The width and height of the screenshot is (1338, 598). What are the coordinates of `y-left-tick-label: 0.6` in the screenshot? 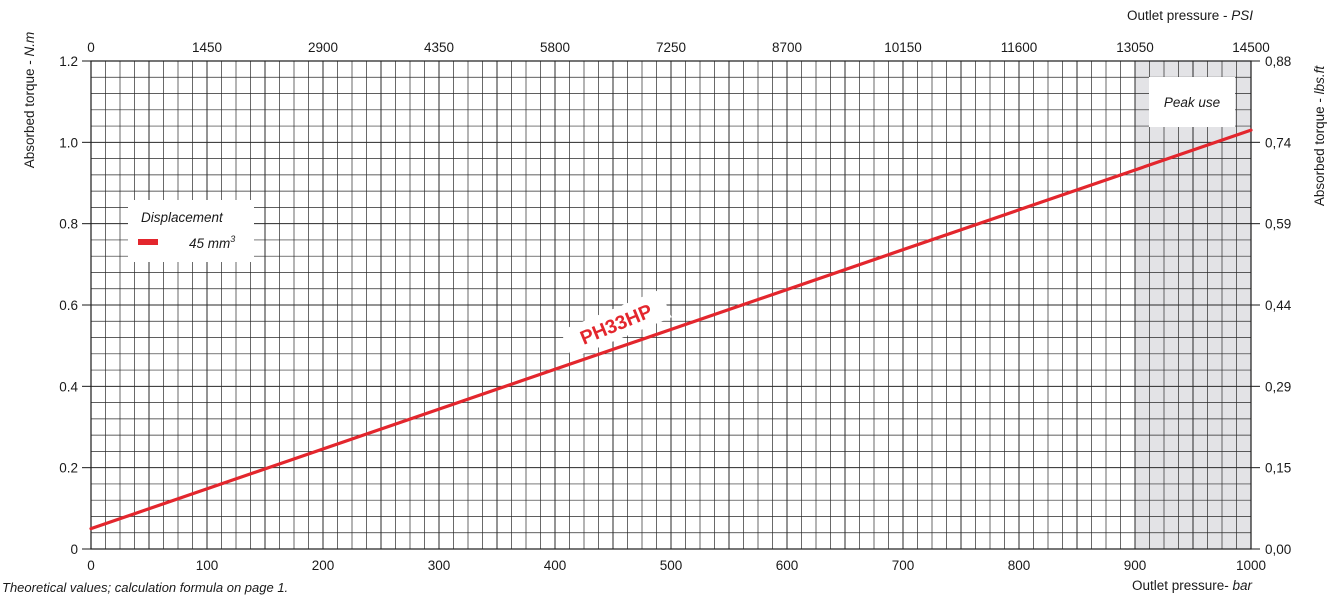 It's located at (68, 305).